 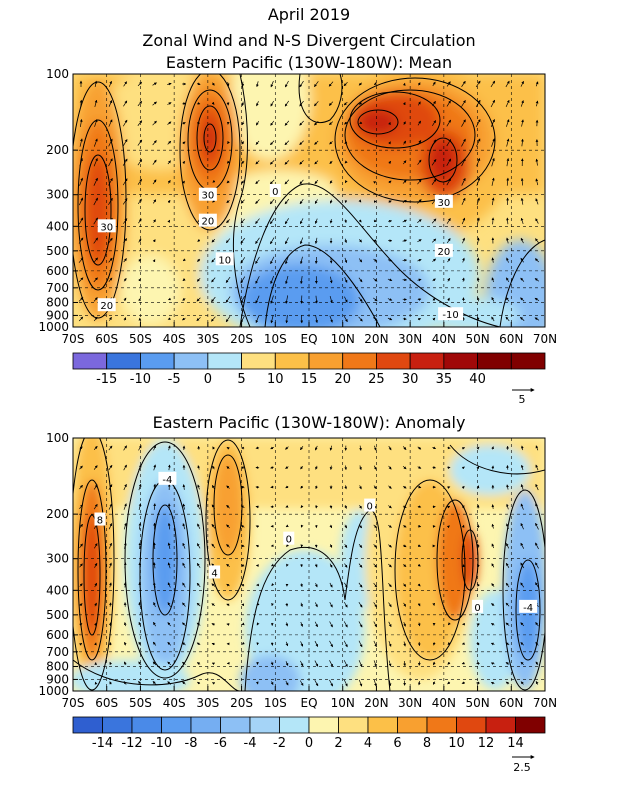 I want to click on anomaly-contour-label-box, so click(x=289, y=538).